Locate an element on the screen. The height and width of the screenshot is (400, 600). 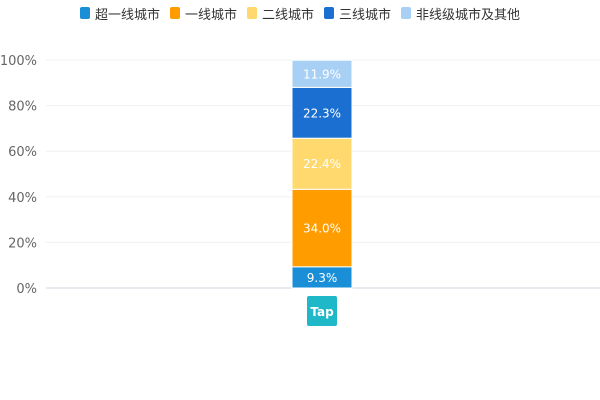
legend-label: 三线城市 is located at coordinates (365, 15).